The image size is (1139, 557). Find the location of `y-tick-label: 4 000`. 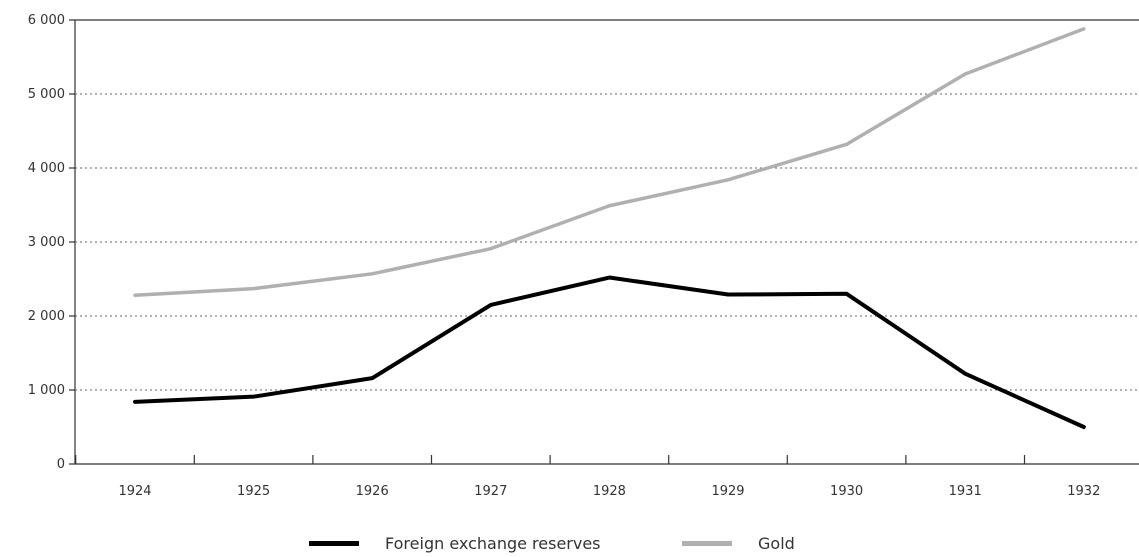

y-tick-label: 4 000 is located at coordinates (46, 168).